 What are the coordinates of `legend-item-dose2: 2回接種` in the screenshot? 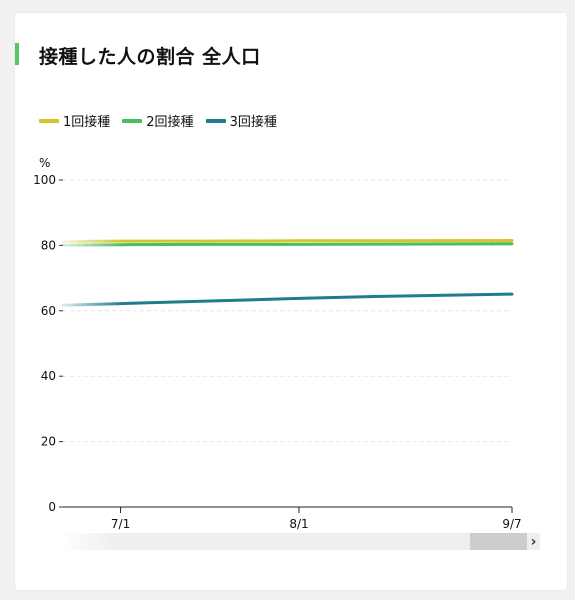 It's located at (158, 120).